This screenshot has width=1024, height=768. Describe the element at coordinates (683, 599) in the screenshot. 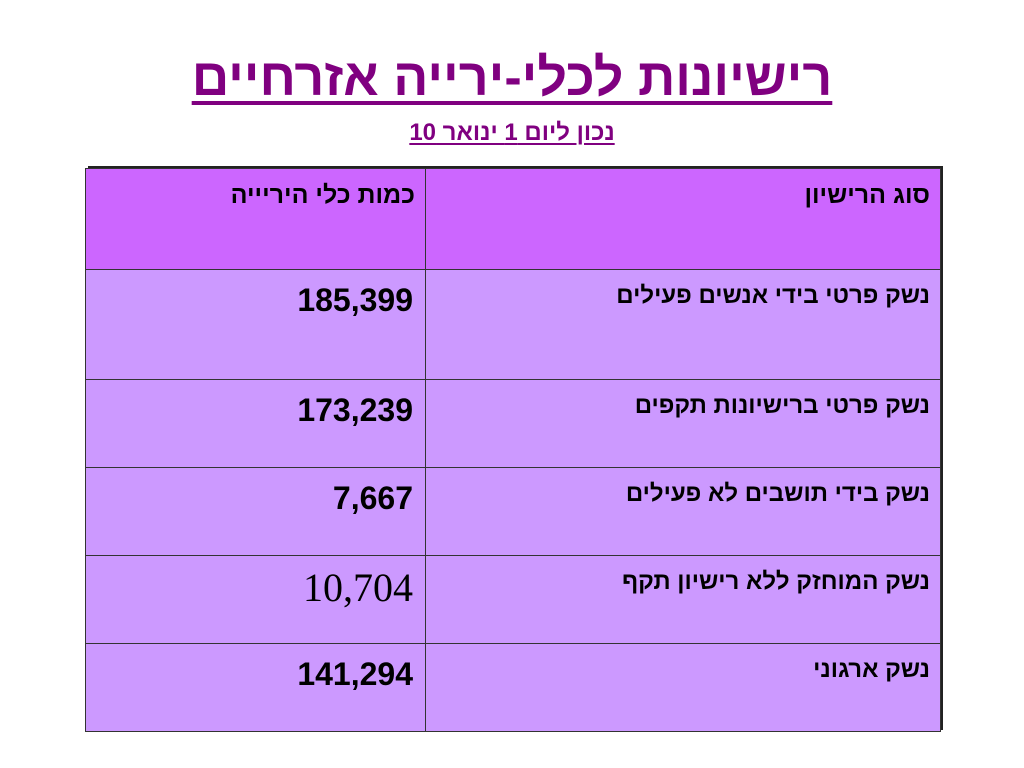

I see `row-license-type: נשק המוחזק ללא רישיון תקף` at that location.